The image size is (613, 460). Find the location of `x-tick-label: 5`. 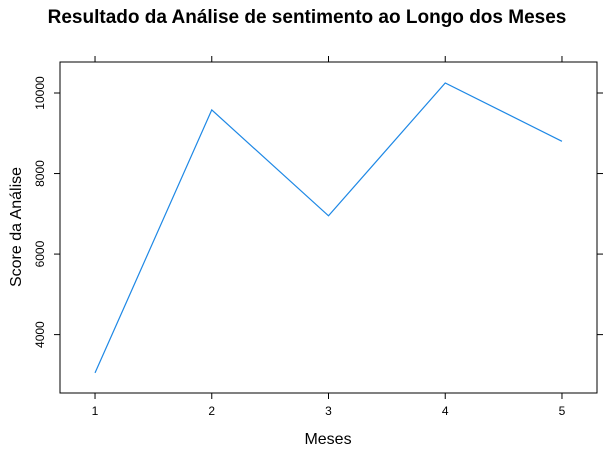

x-tick-label: 5 is located at coordinates (562, 411).